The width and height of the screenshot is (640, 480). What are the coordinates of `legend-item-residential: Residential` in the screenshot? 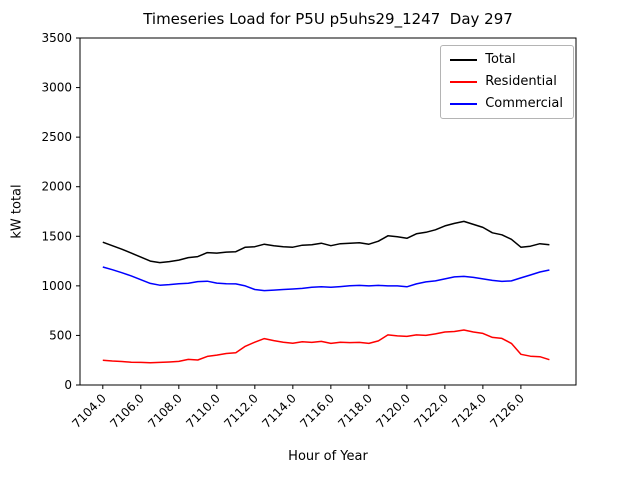 It's located at (506, 82).